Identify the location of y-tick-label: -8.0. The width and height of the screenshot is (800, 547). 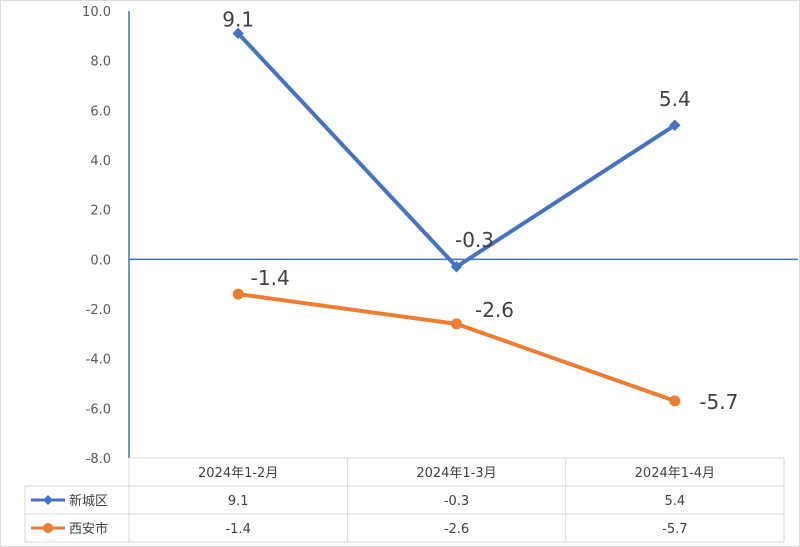
(98, 459).